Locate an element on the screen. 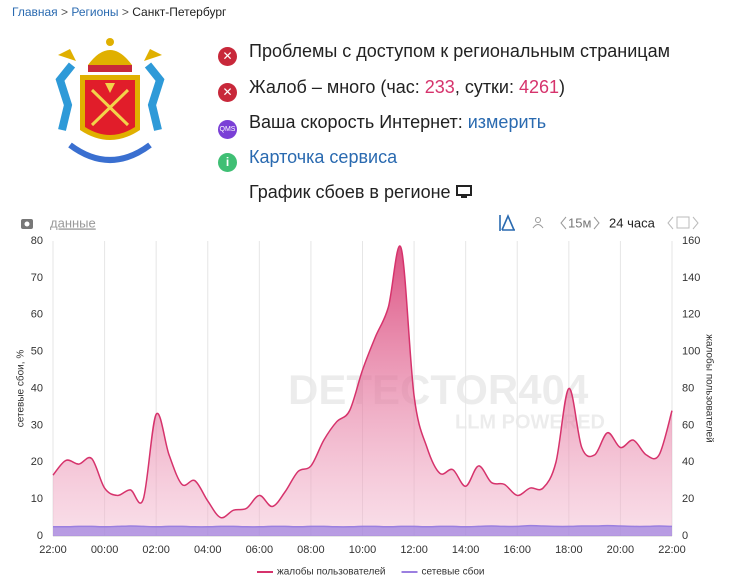  series-line is located at coordinates (362, 526).